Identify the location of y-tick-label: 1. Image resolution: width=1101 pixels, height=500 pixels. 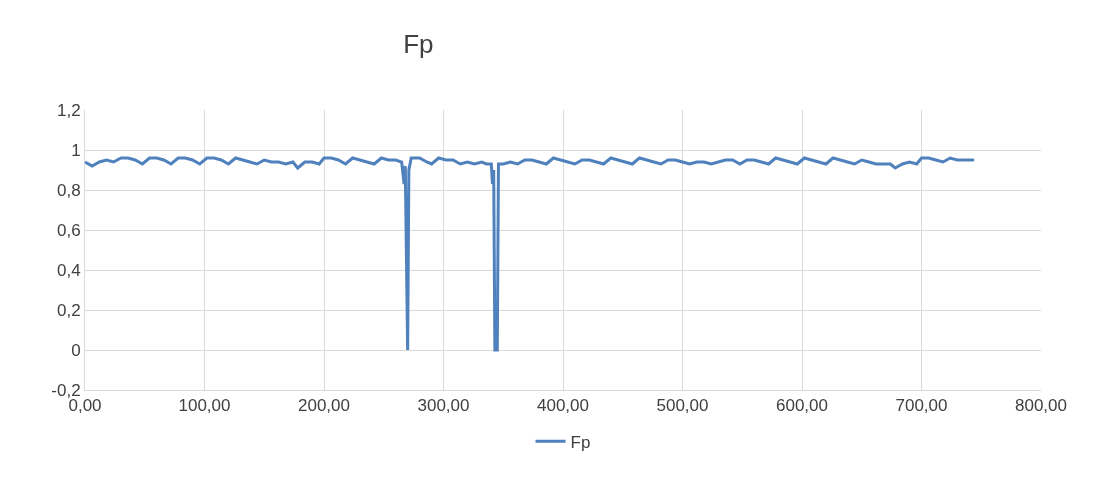
(76, 150).